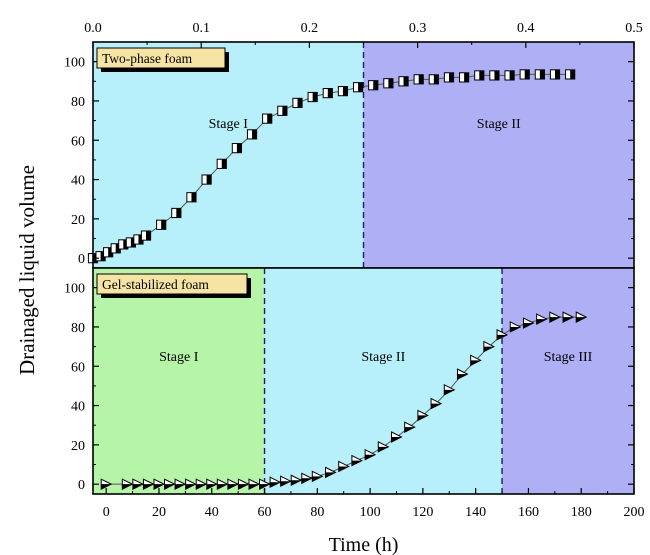 This screenshot has width=650, height=555. I want to click on x-tick-label: 0.5, so click(634, 28).